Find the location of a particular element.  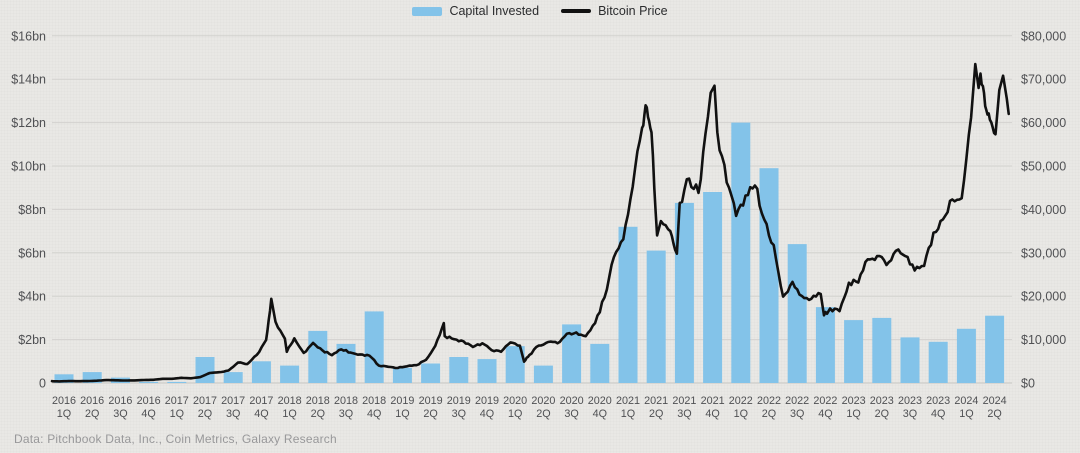

x-axis-label: 2020 3Q is located at coordinates (572, 407).